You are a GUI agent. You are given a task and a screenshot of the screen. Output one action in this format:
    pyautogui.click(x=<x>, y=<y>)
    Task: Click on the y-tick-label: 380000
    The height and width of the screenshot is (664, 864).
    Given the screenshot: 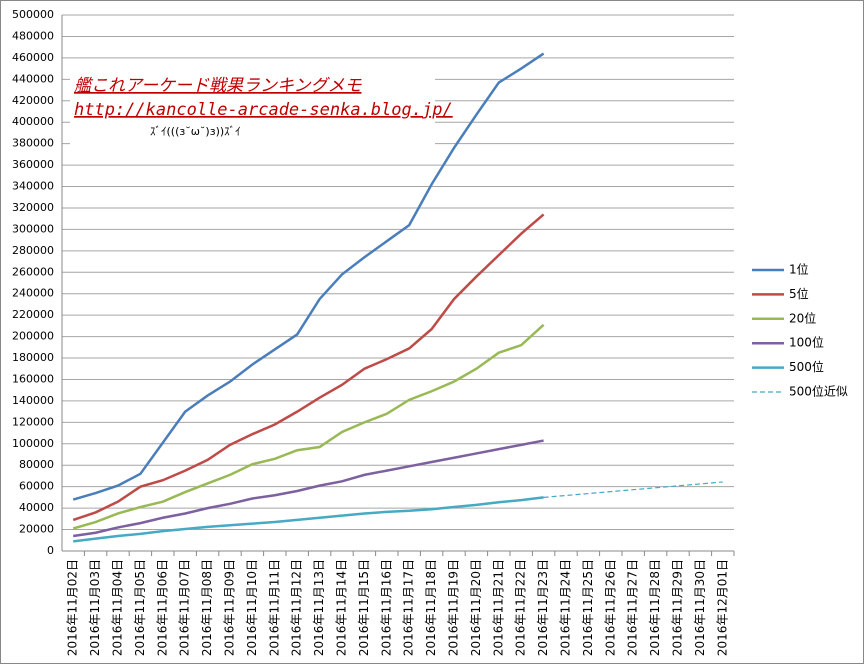 What is the action you would take?
    pyautogui.click(x=33, y=143)
    